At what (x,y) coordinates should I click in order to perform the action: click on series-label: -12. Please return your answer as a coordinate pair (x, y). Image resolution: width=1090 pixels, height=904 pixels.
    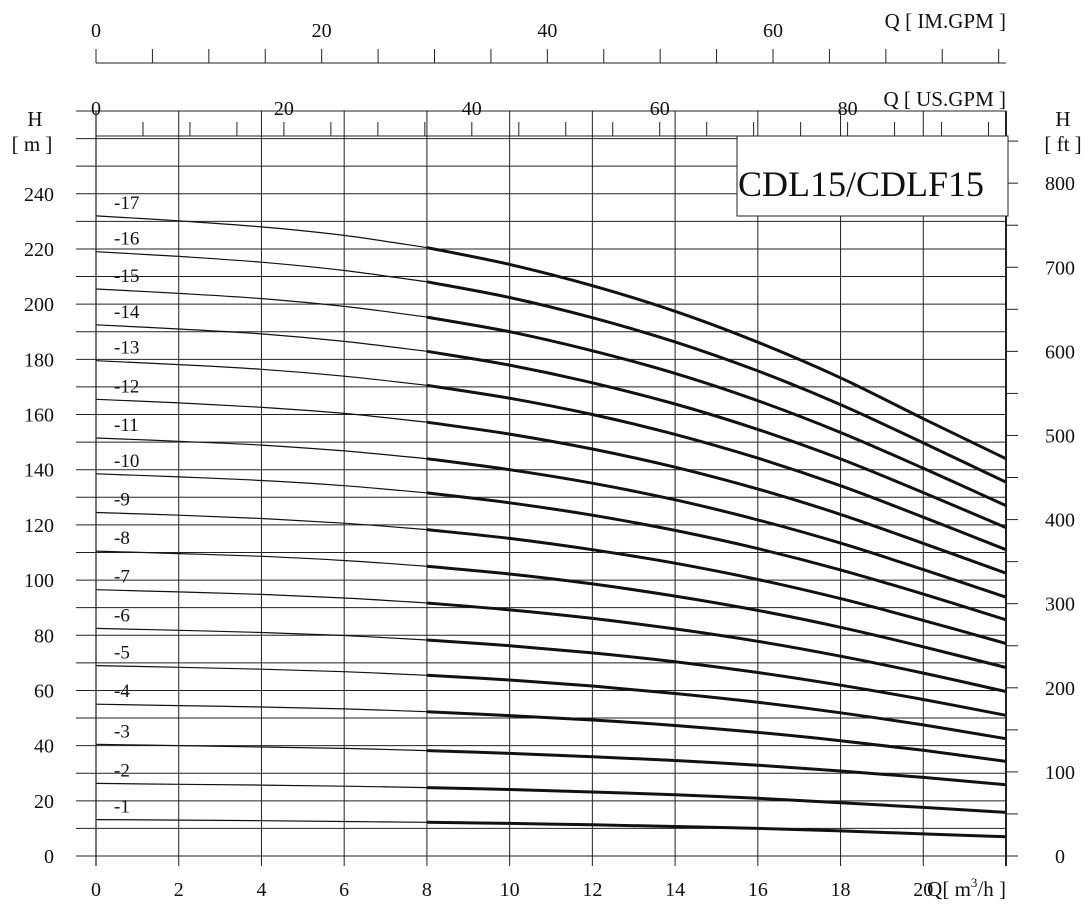
    Looking at the image, I should click on (126, 386).